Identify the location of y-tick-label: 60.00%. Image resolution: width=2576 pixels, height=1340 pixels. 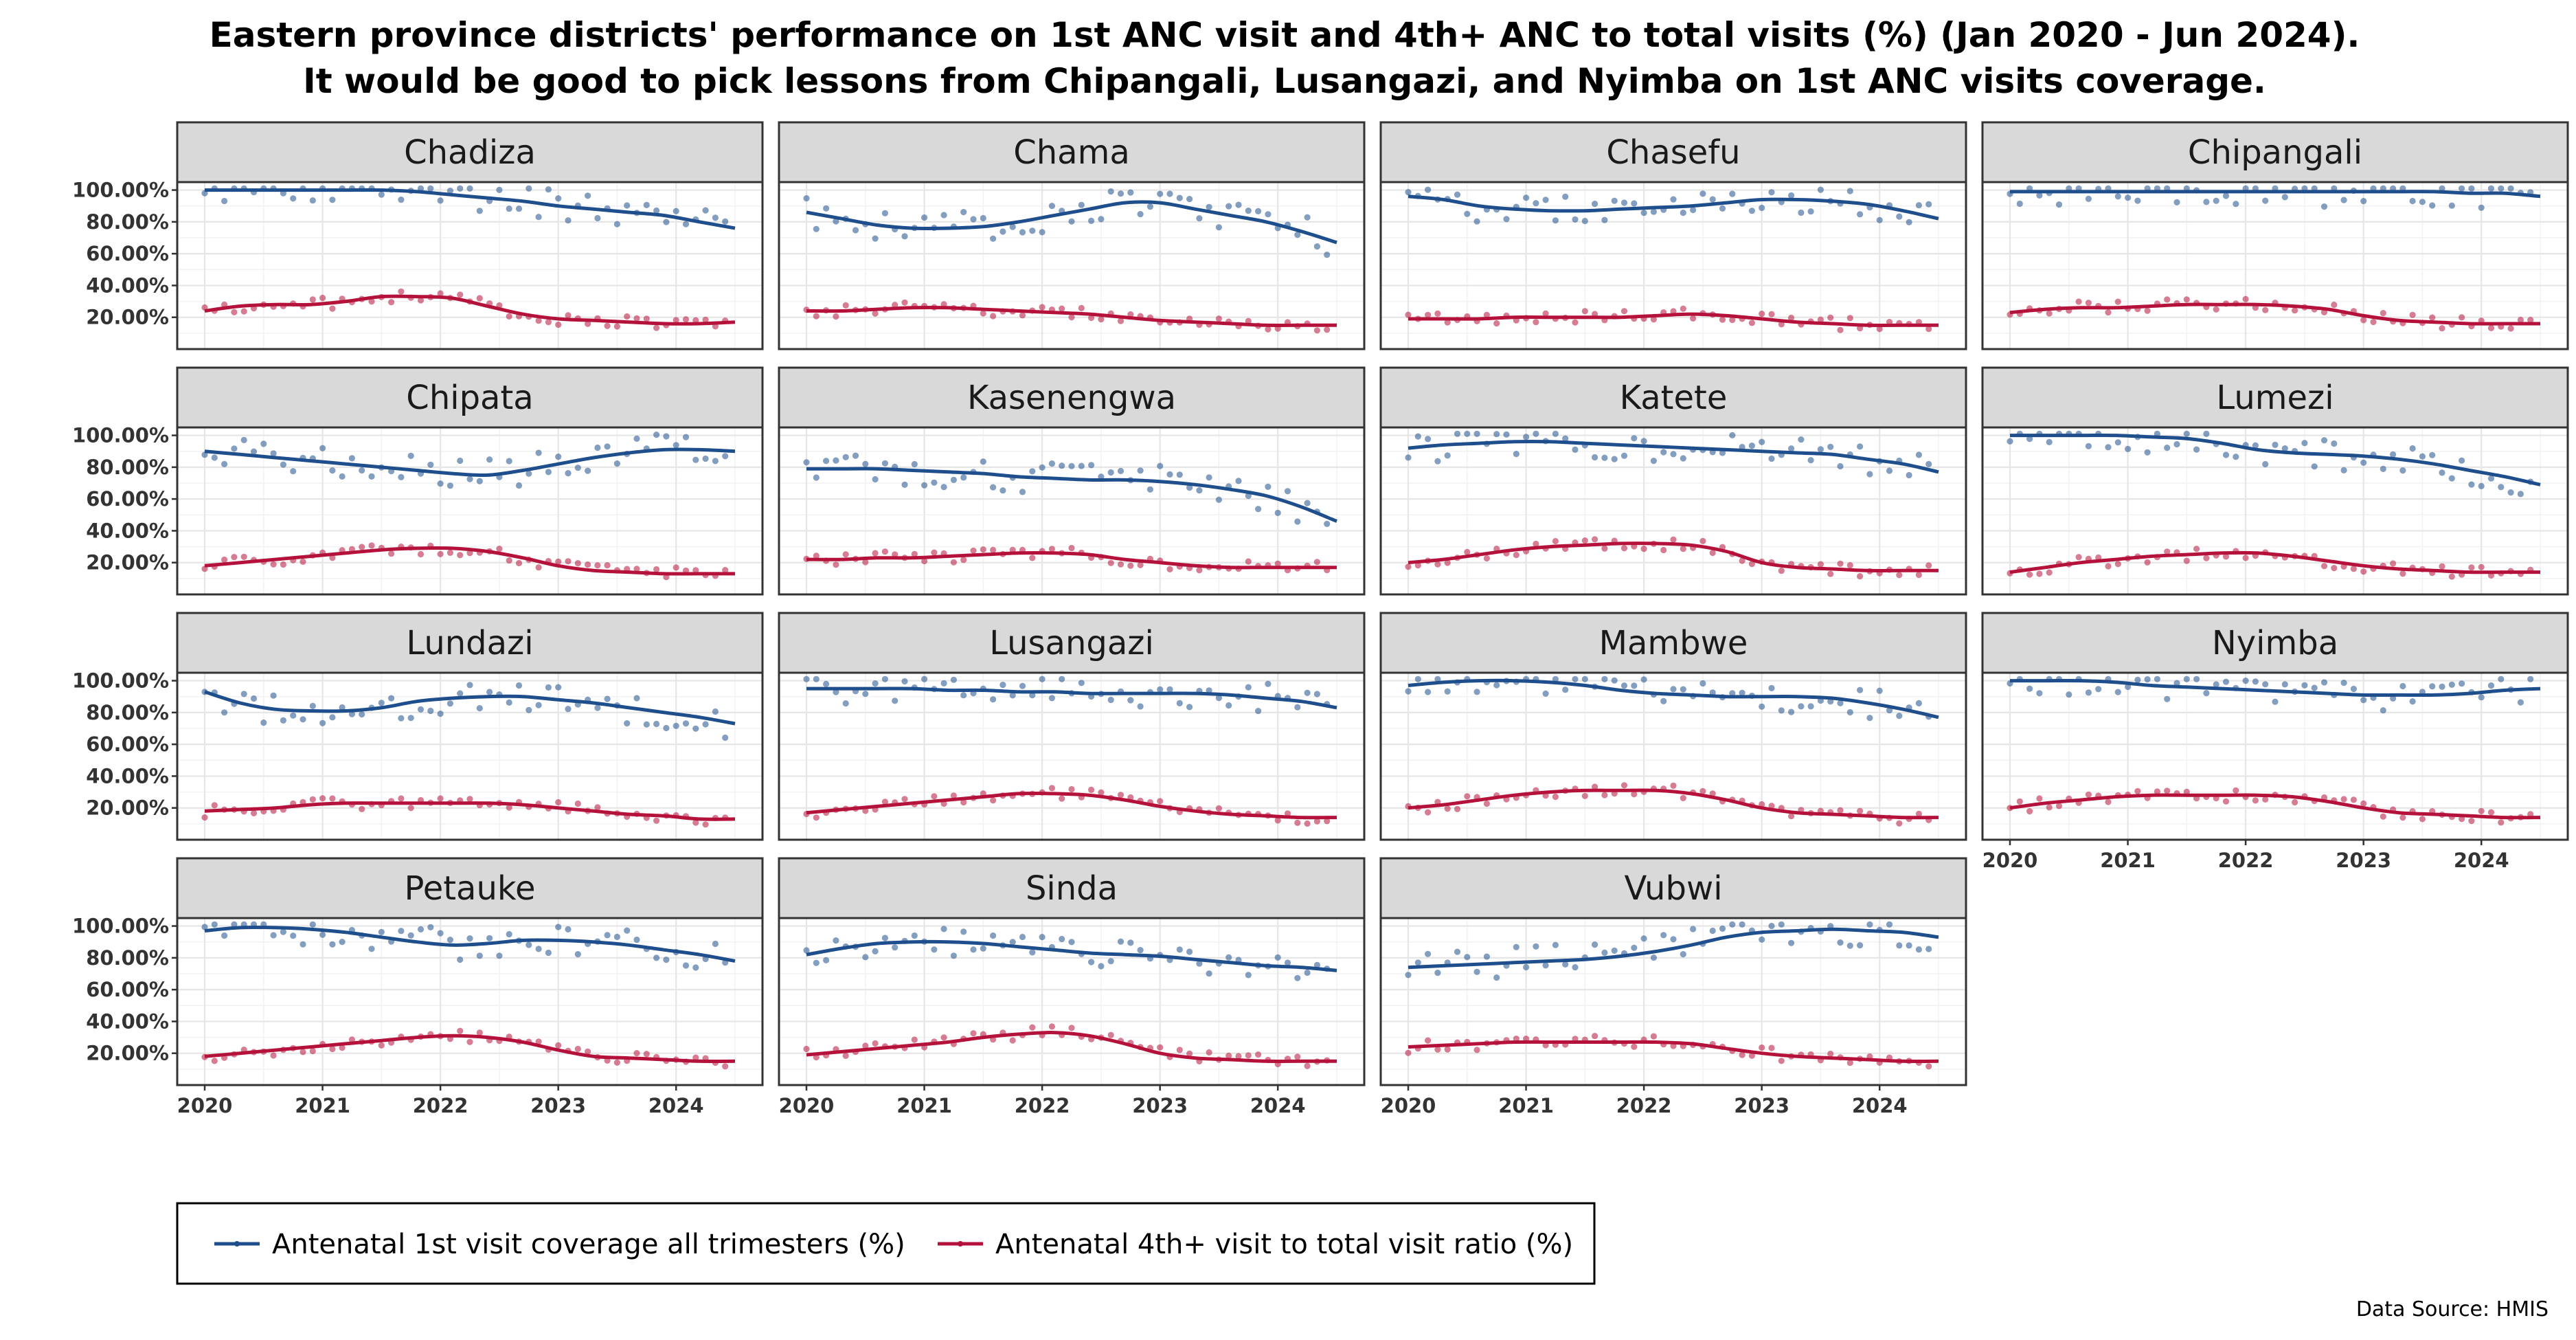
(127, 499).